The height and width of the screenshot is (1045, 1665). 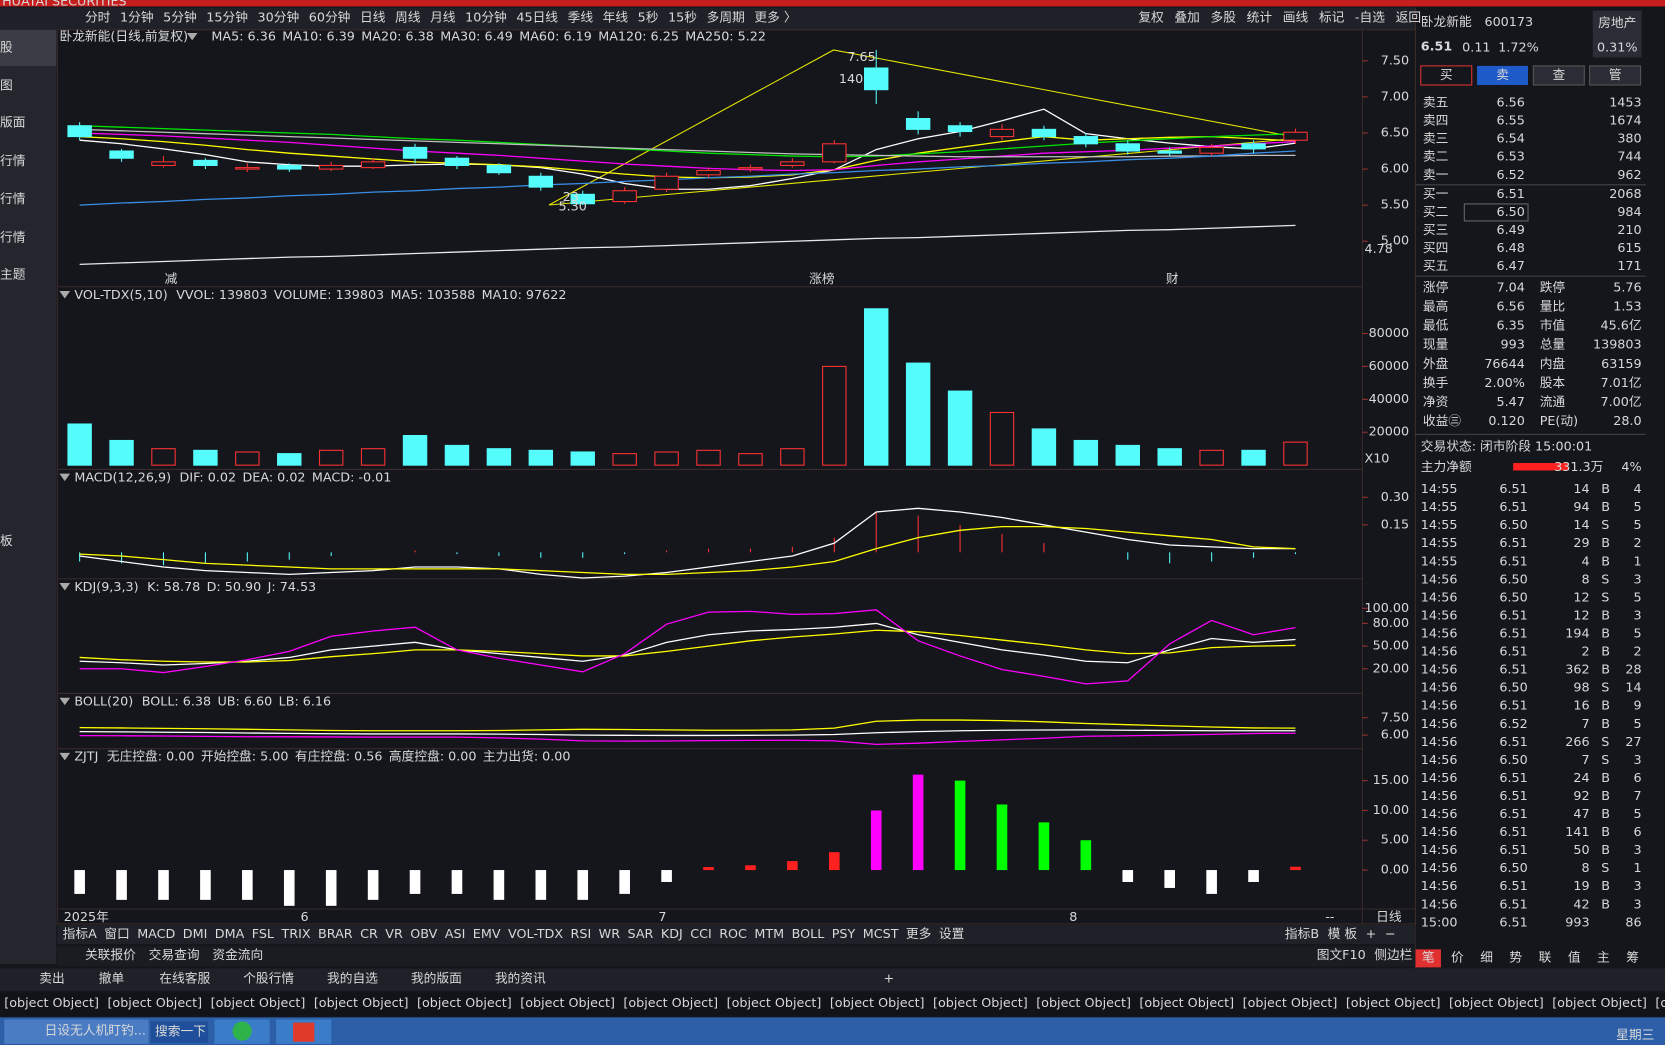 What do you see at coordinates (112, 979) in the screenshot?
I see `action-button: 撤单` at bounding box center [112, 979].